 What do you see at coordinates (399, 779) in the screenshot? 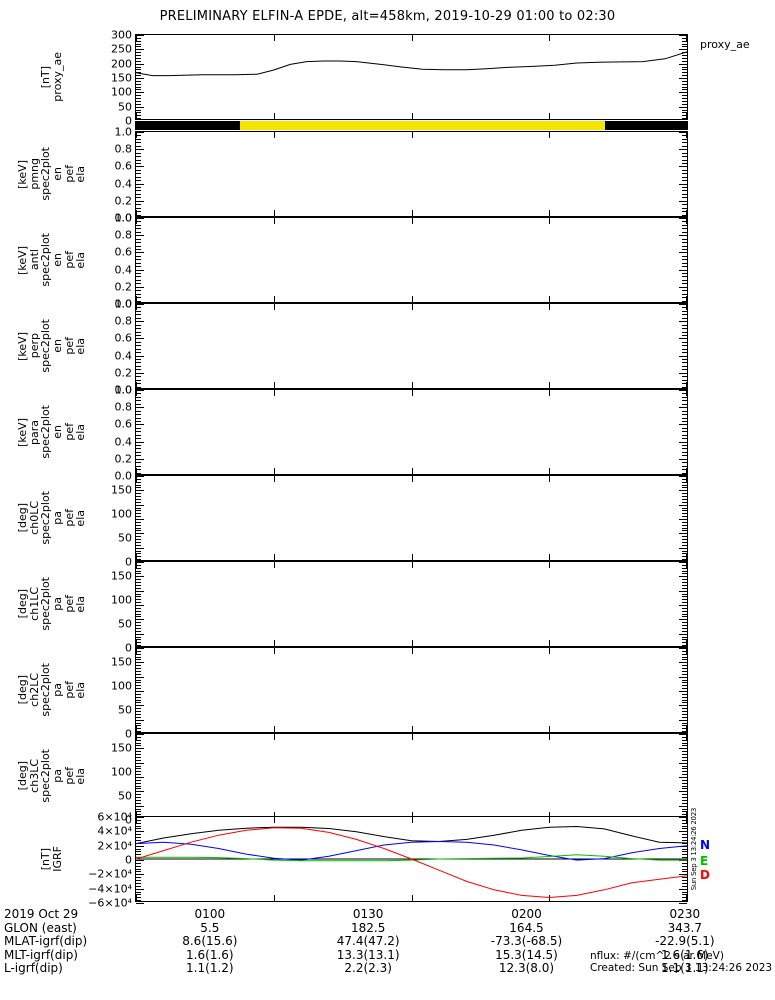
I see `plot-panel-pa-ch3lc: 150 100 50 0` at bounding box center [399, 779].